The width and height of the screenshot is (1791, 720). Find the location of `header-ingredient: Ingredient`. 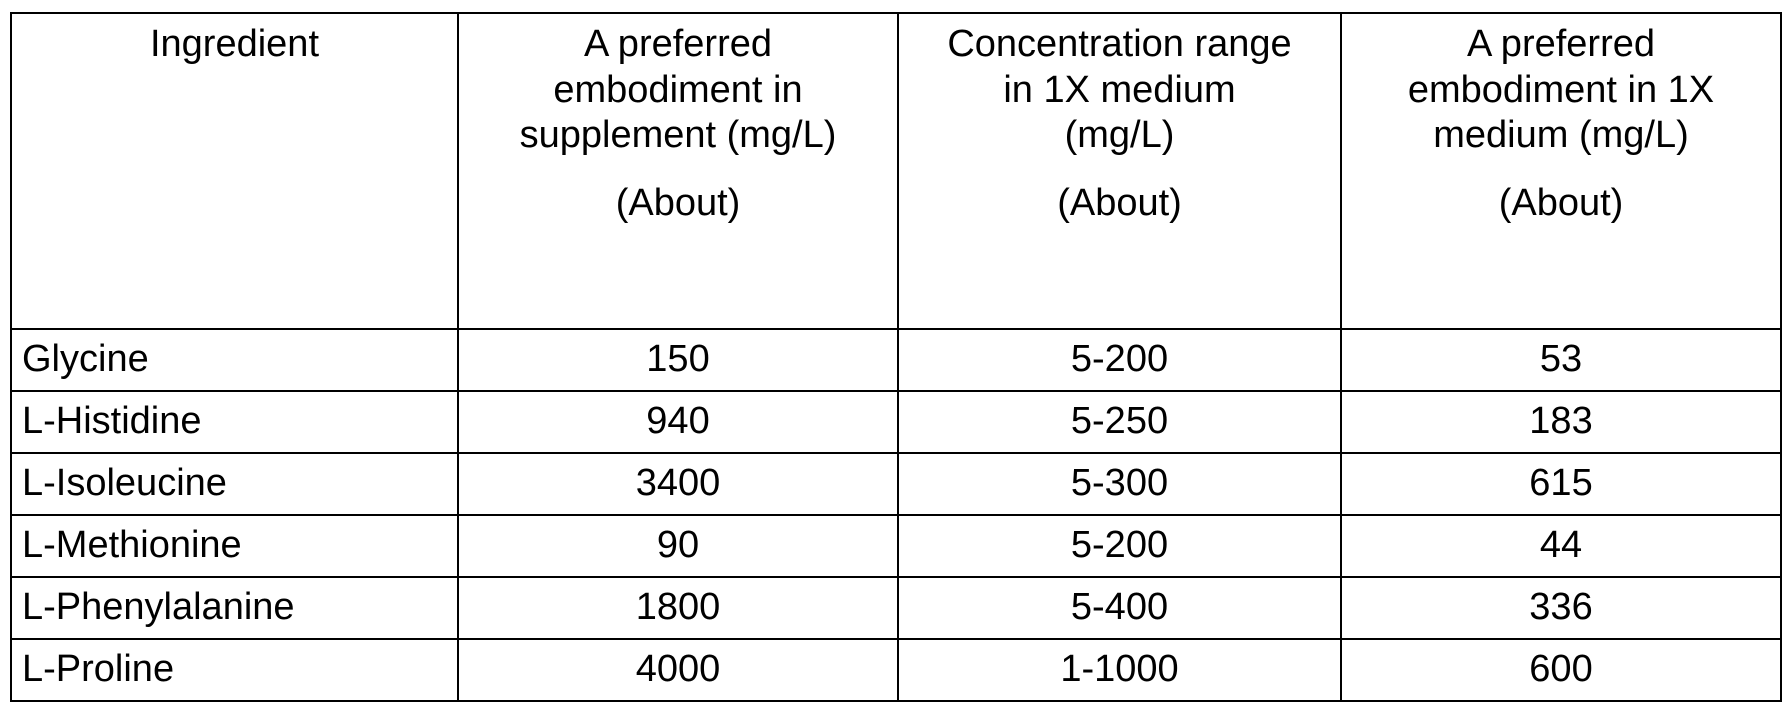

header-ingredient: Ingredient is located at coordinates (234, 171).